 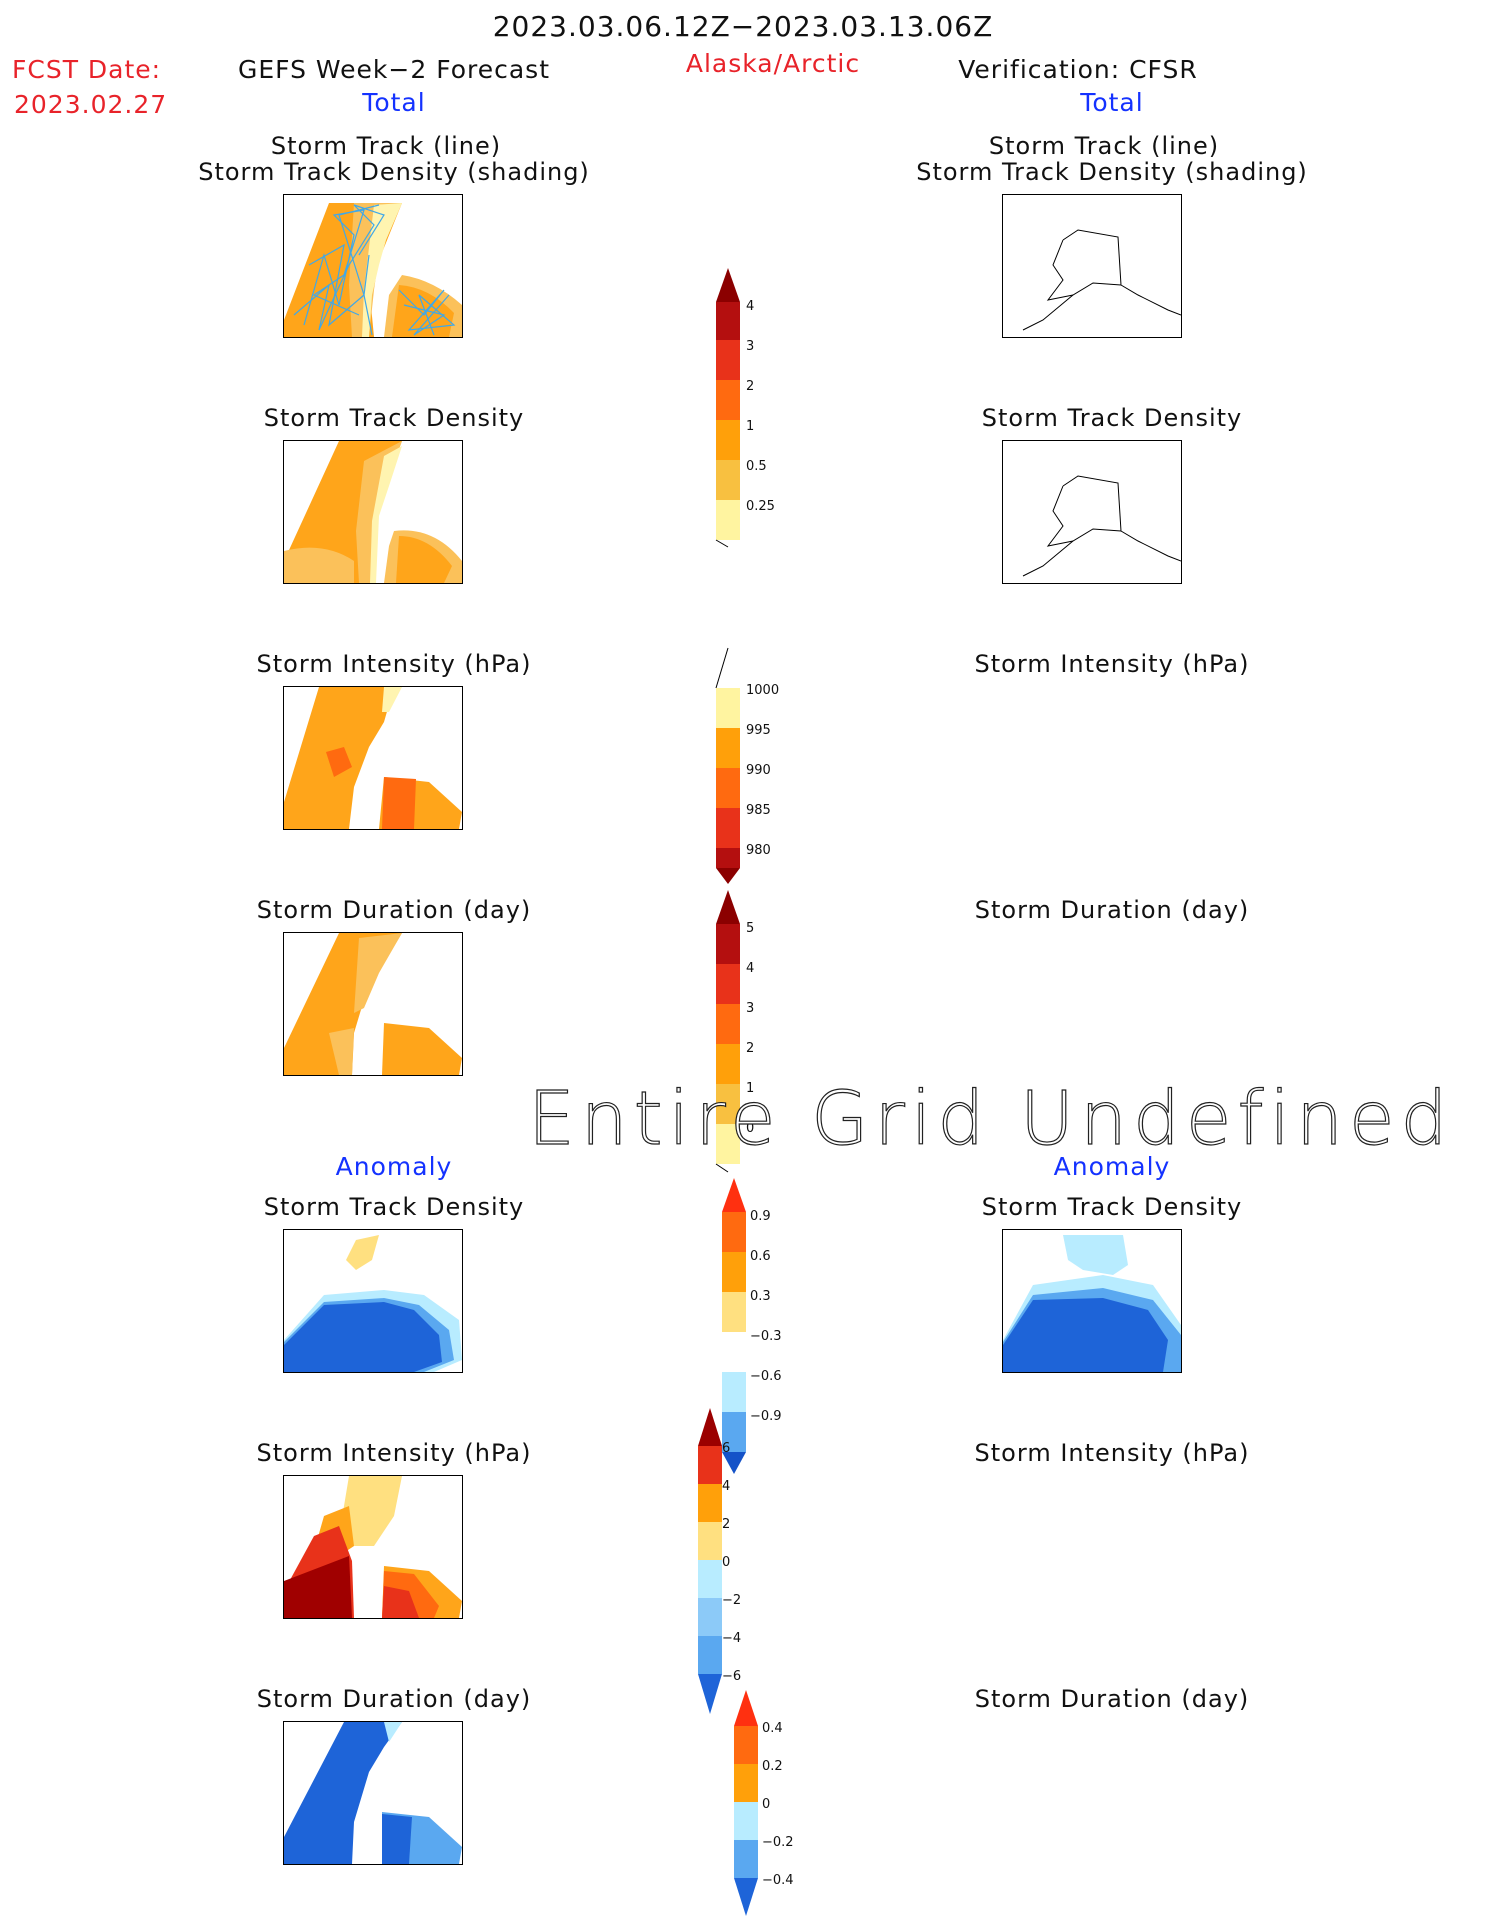 I want to click on duration-tick-label: 2, so click(x=750, y=1048).